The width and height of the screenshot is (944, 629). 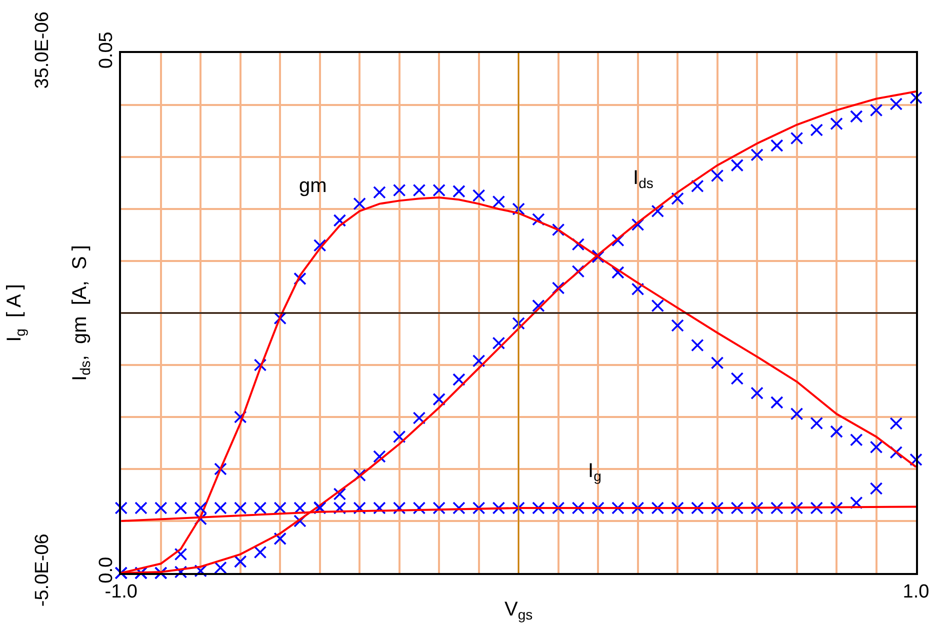 What do you see at coordinates (313, 186) in the screenshot?
I see `annotation: gm` at bounding box center [313, 186].